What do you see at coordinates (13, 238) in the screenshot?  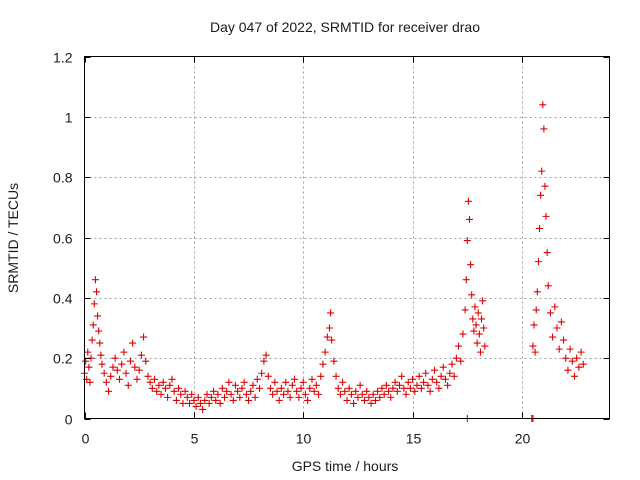 I see `y-axis-label: SRMTID / TECUs` at bounding box center [13, 238].